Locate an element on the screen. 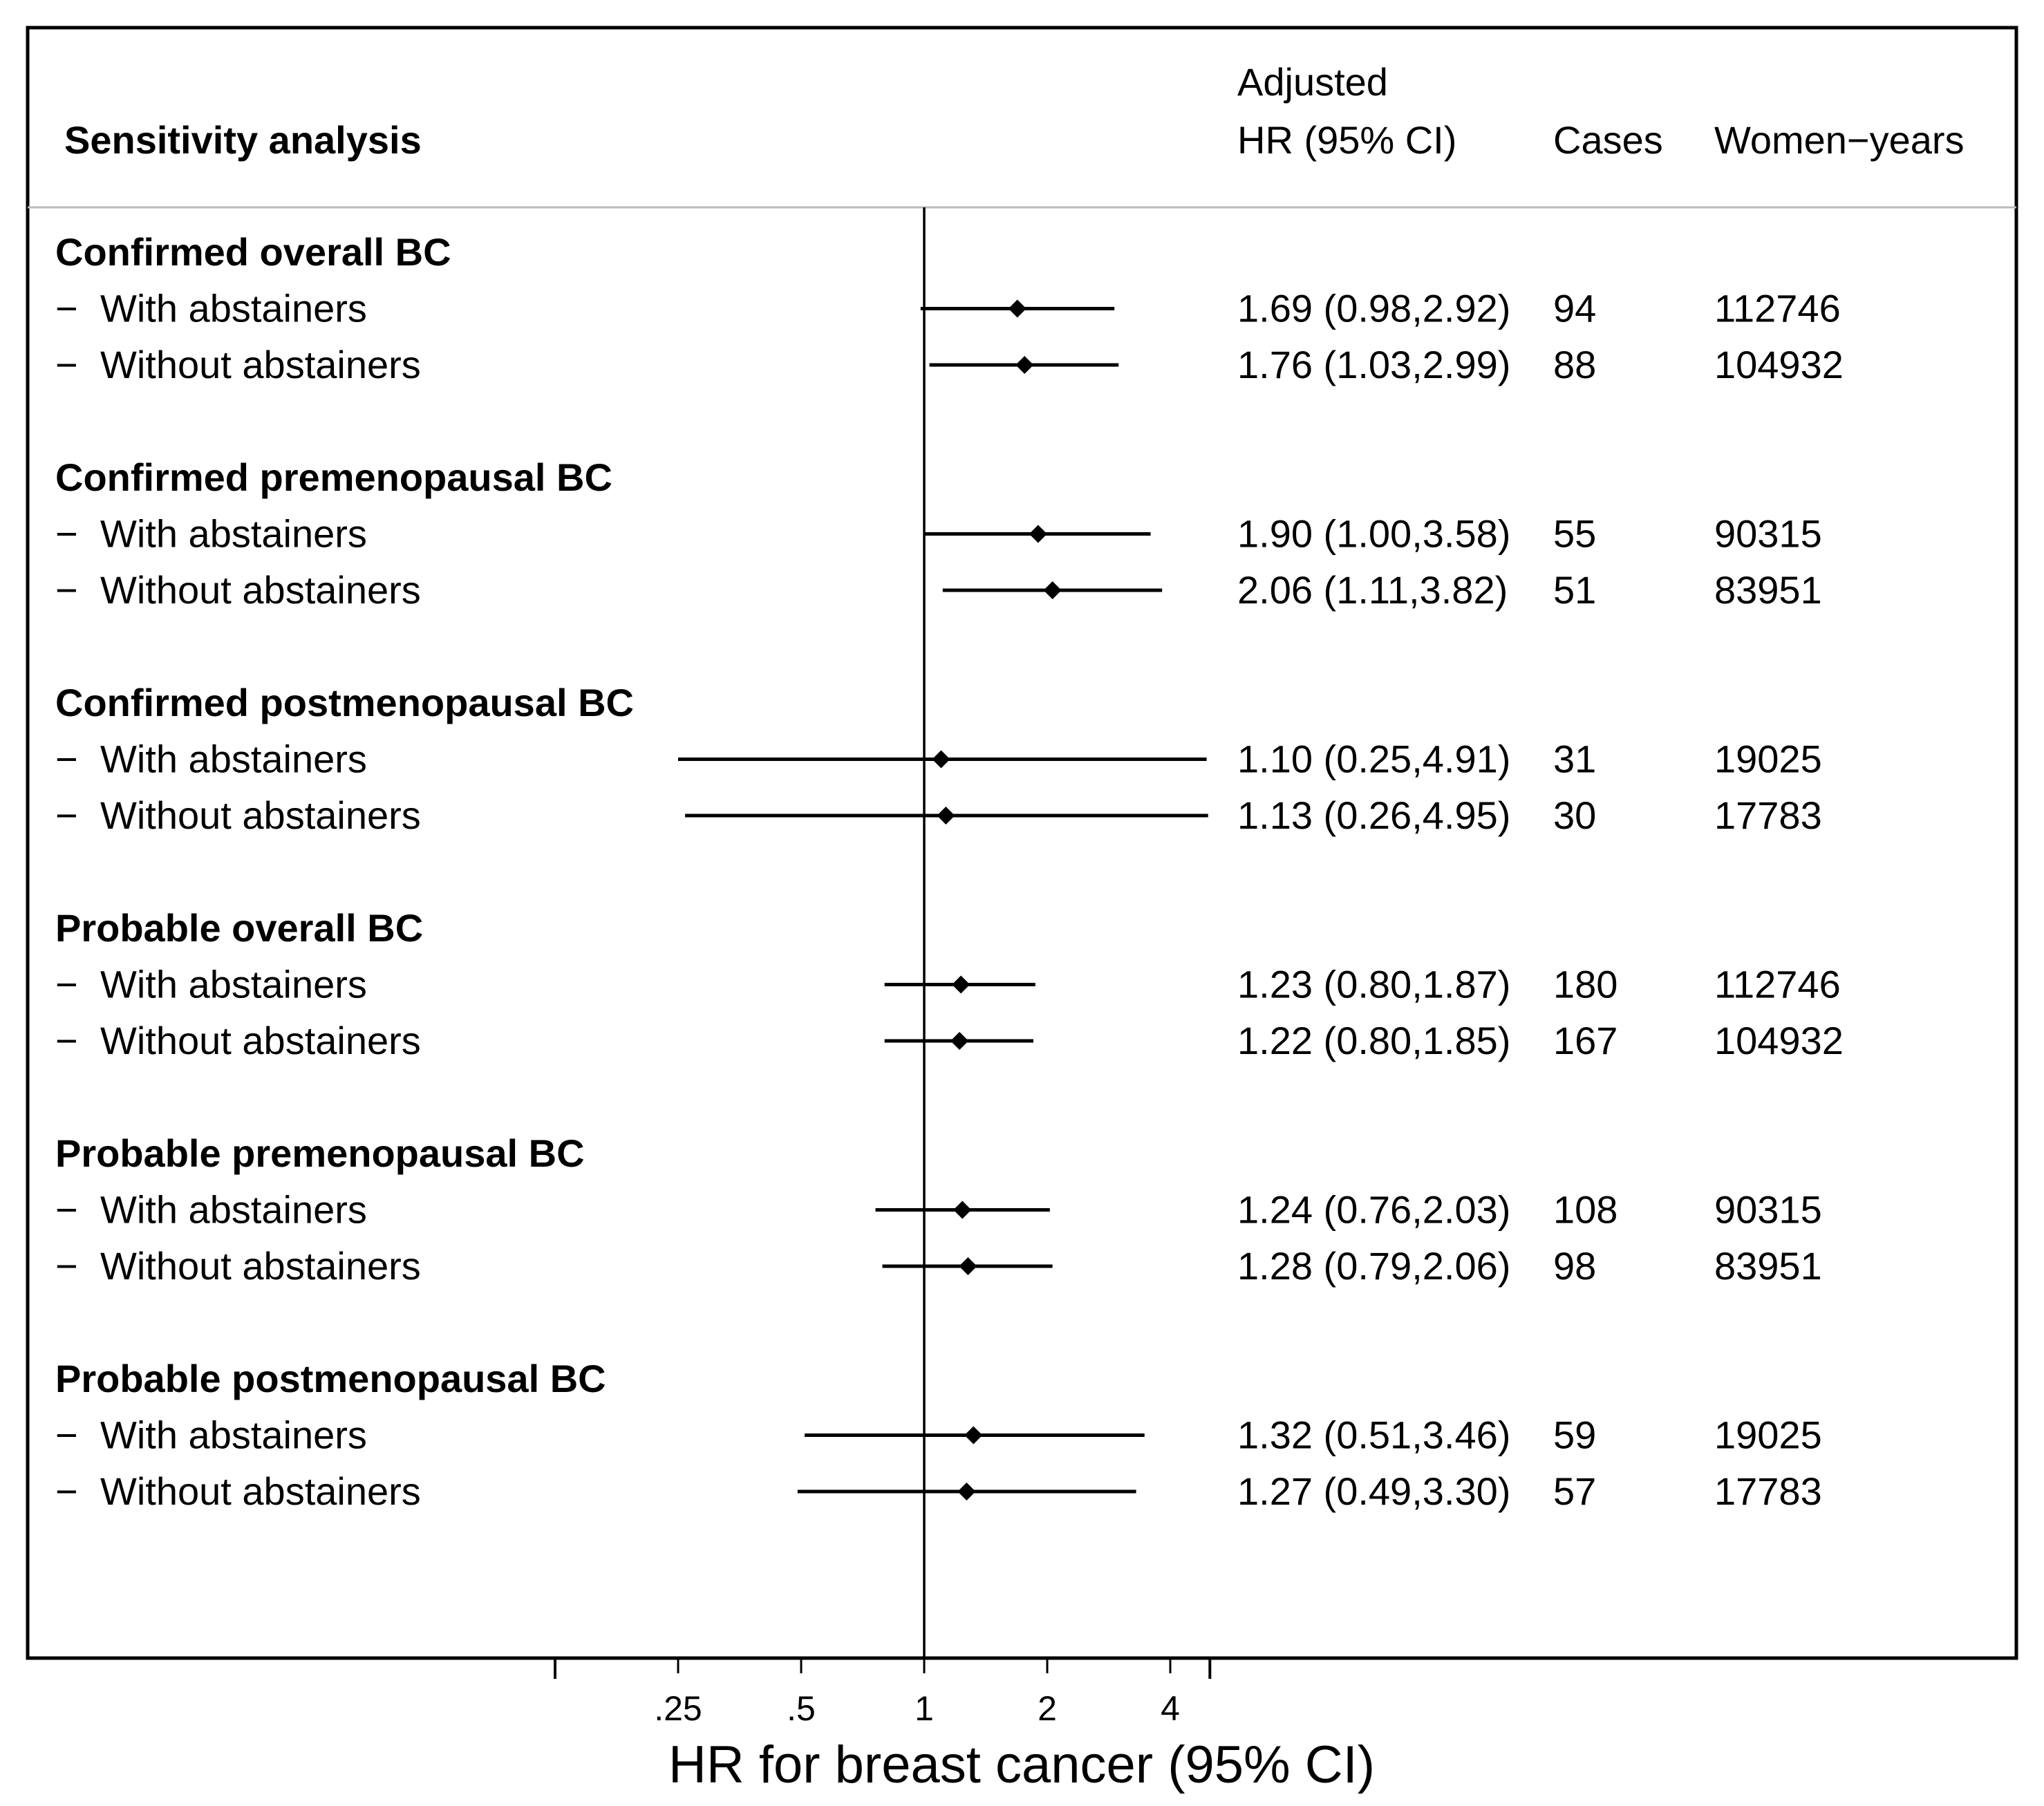 This screenshot has width=2044, height=1806. cases-value: 180 is located at coordinates (1585, 985).